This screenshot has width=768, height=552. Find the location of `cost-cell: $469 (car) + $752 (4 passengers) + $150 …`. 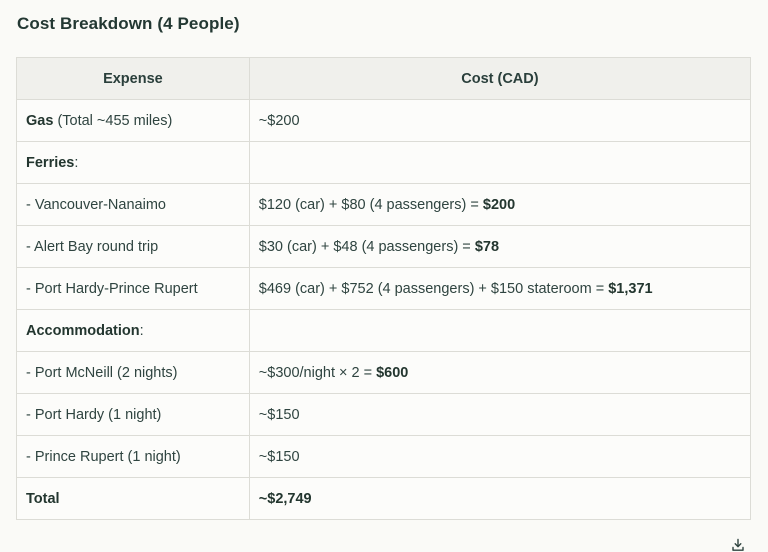

cost-cell: $469 (car) + $752 (4 passengers) + $150 … is located at coordinates (500, 288).